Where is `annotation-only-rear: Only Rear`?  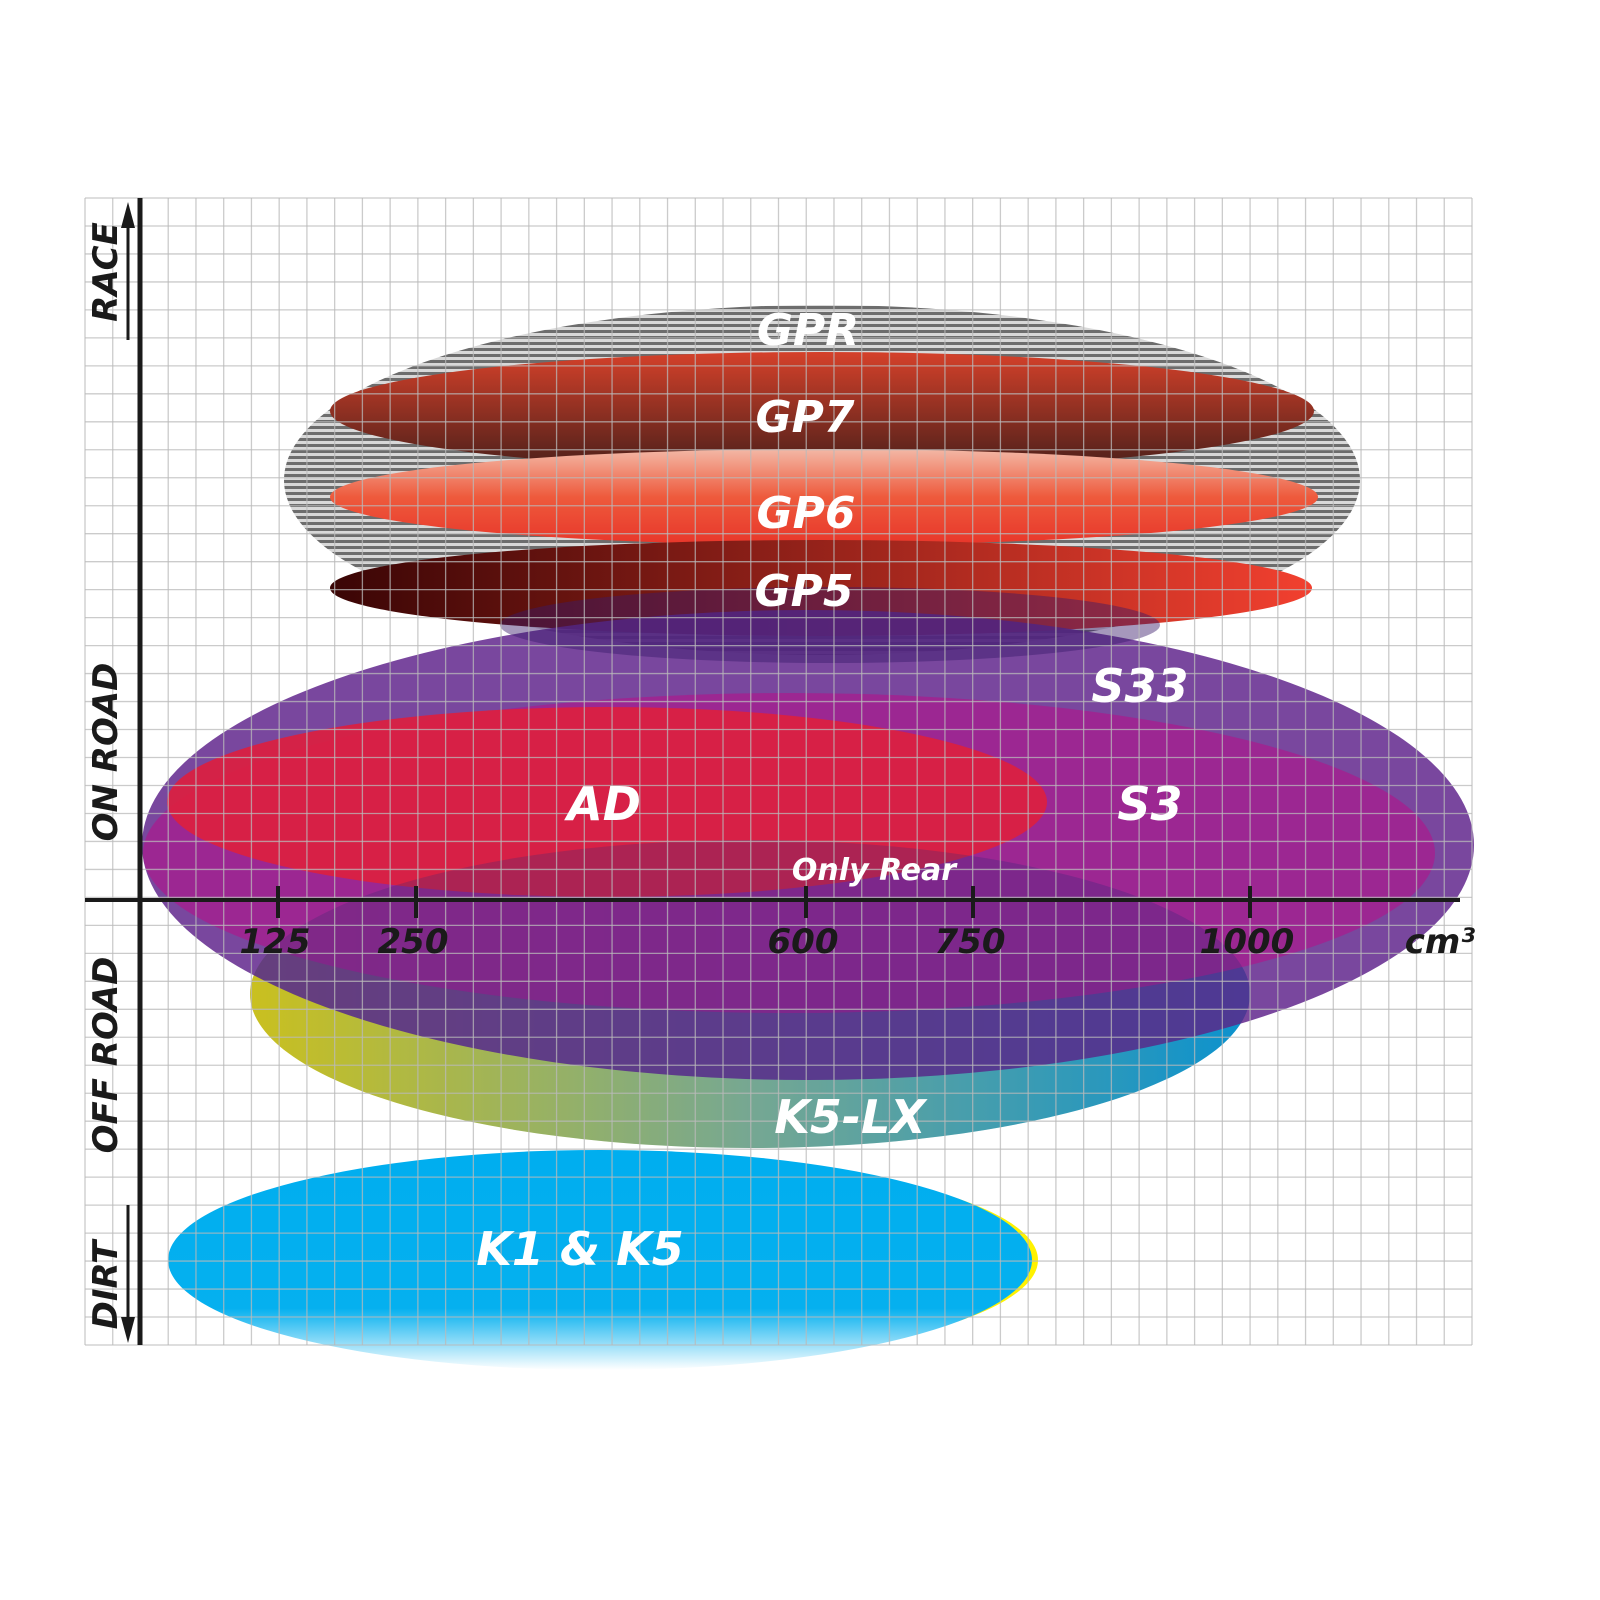
annotation-only-rear: Only Rear is located at coordinates (875, 870).